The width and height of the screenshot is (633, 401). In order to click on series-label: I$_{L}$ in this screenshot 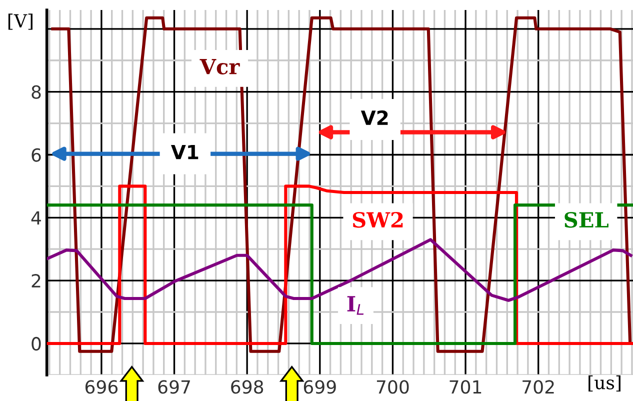, I will do `click(355, 305)`.